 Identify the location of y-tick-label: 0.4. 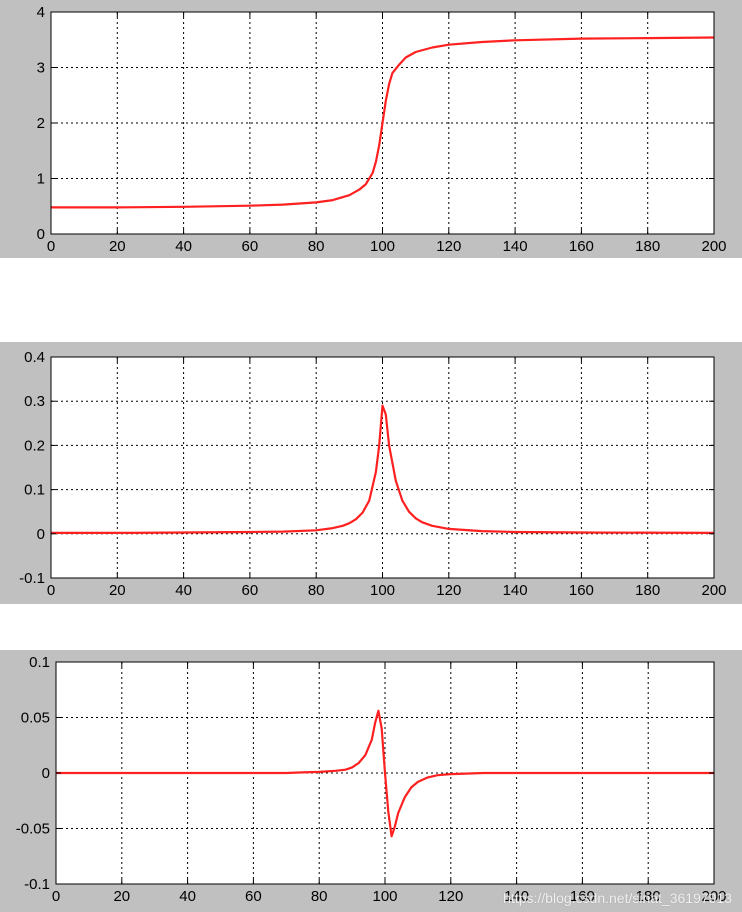
(34, 357).